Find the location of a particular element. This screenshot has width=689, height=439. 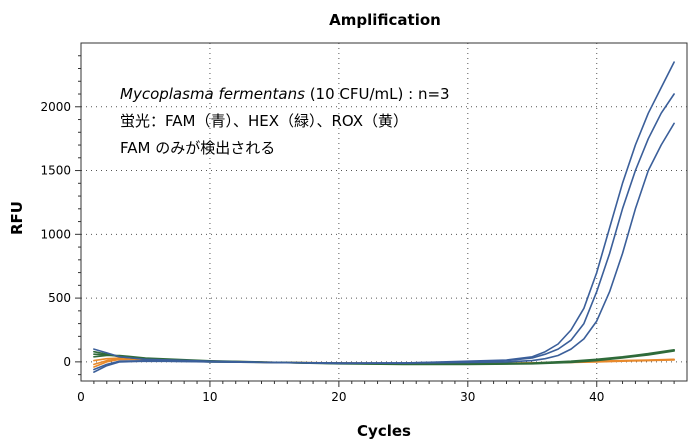

y-tick-label-2000: 2000 is located at coordinates (55, 107).